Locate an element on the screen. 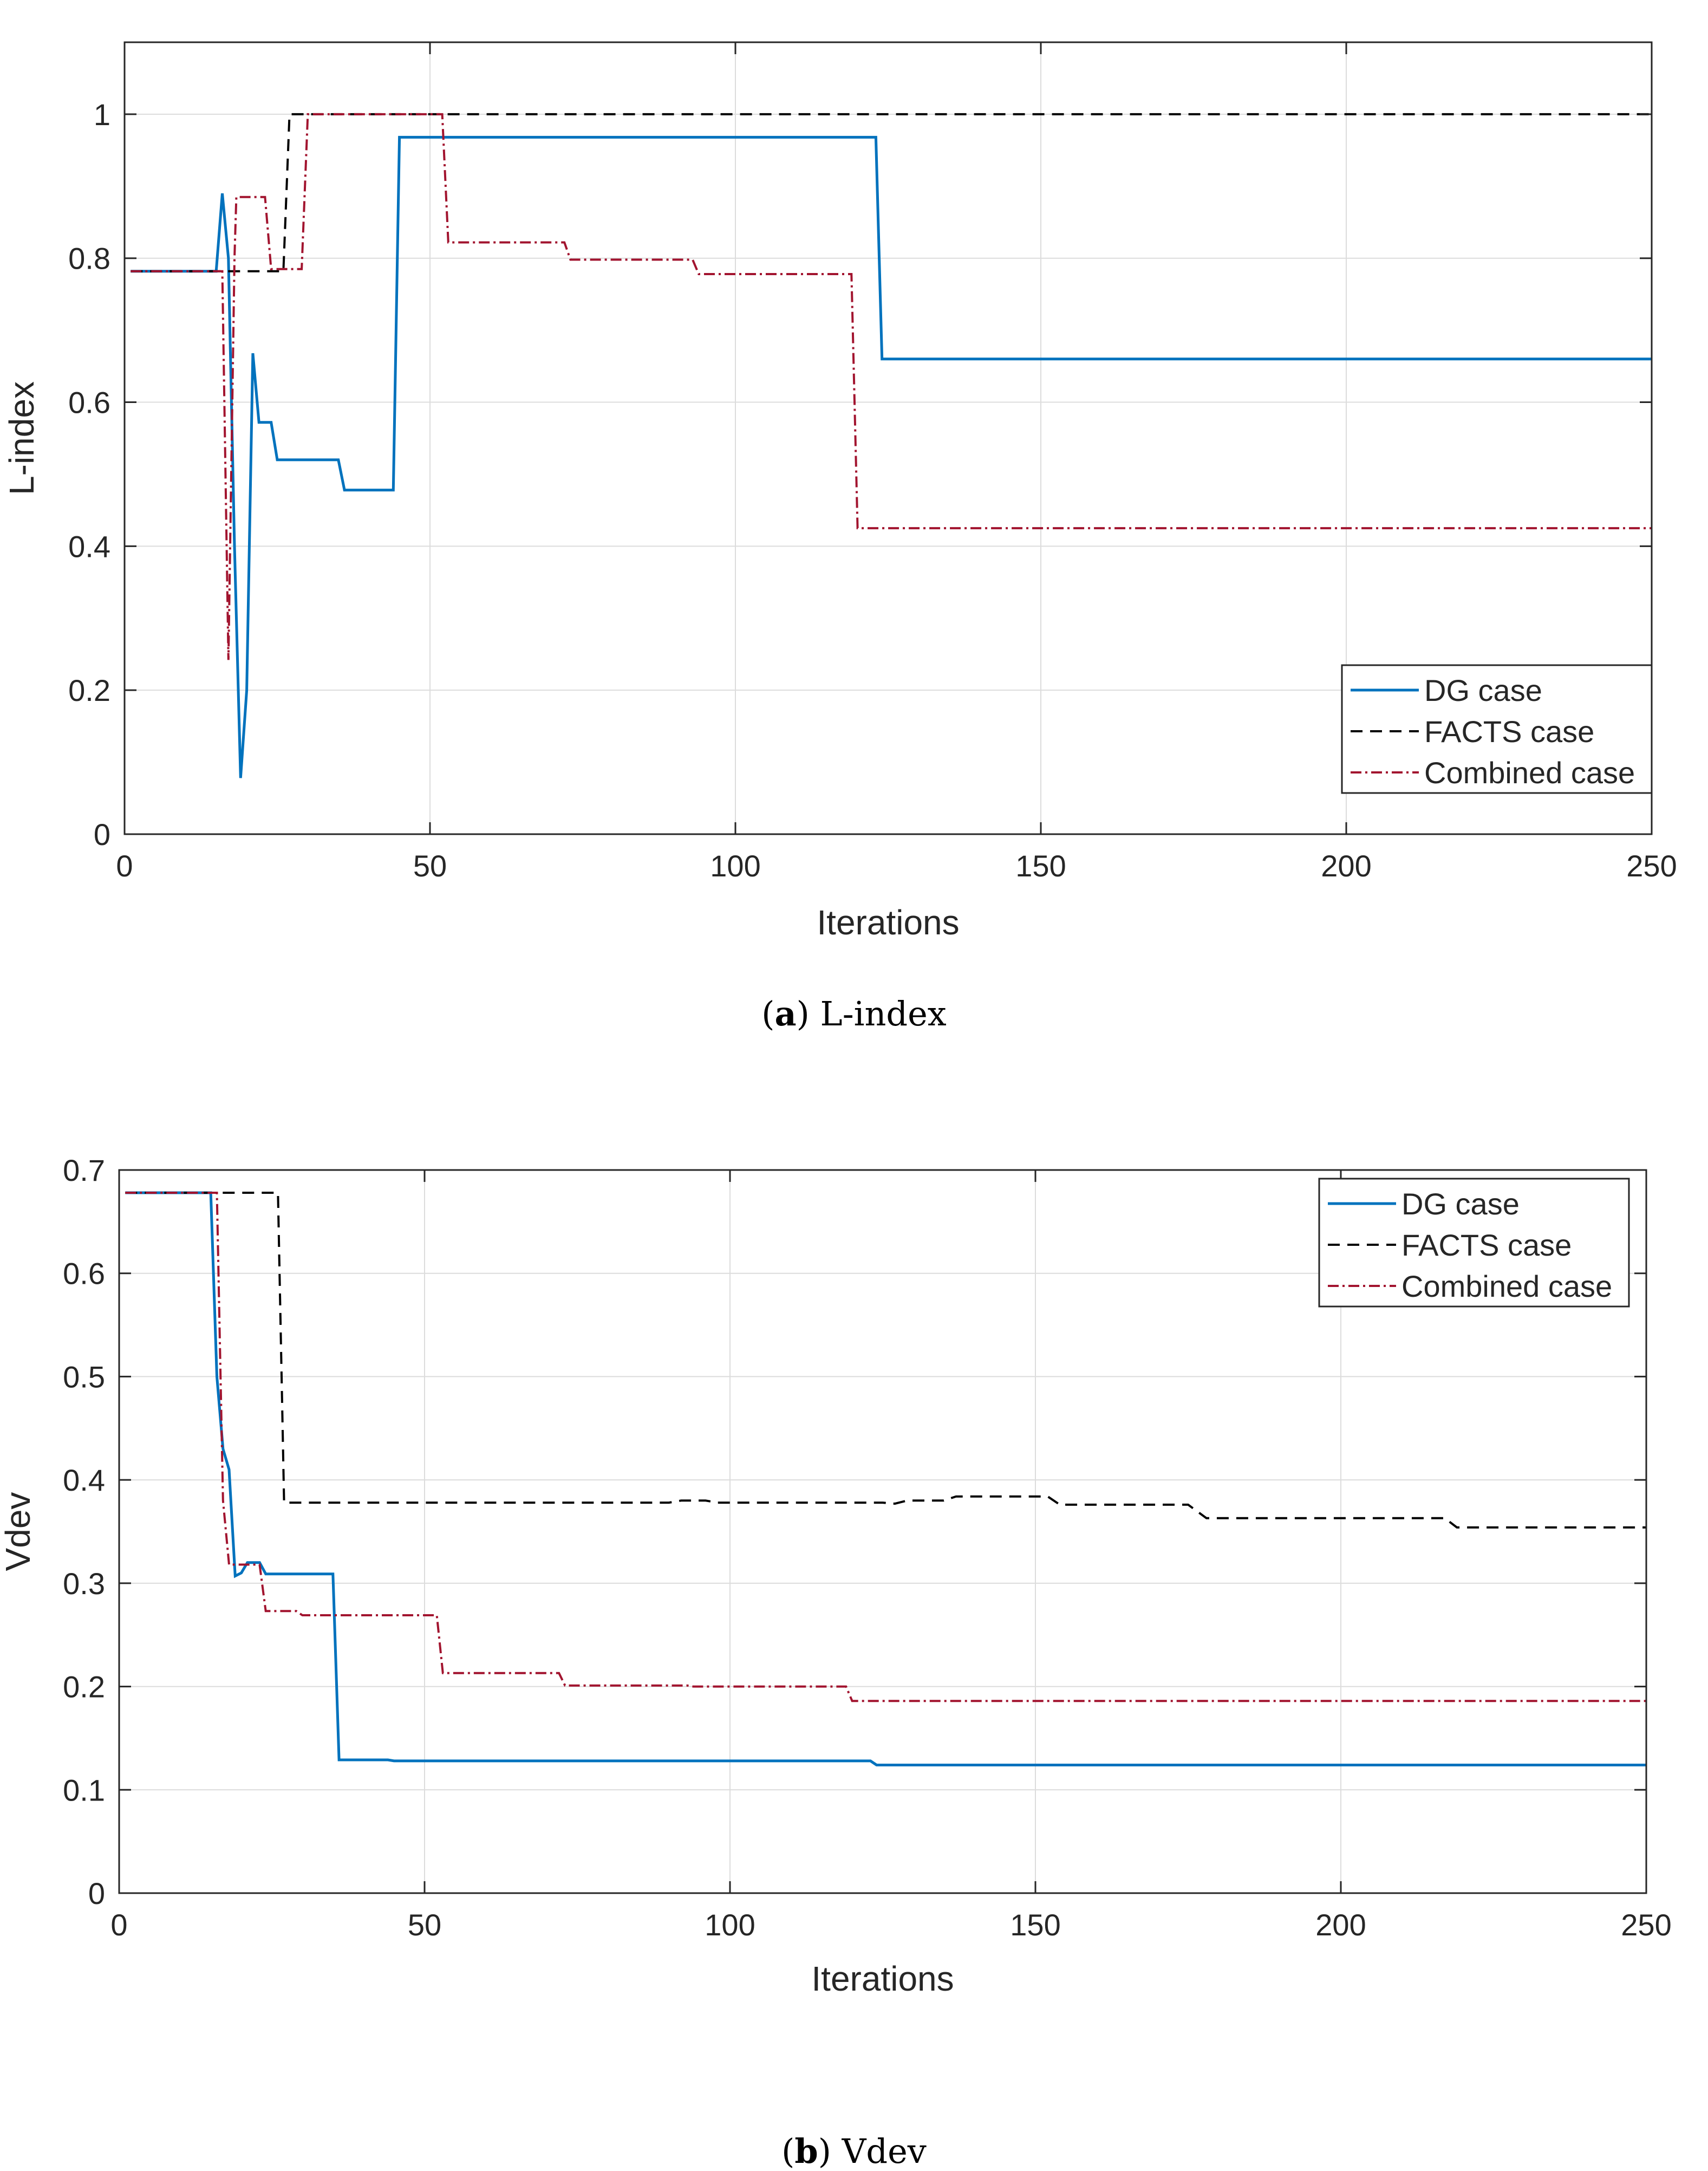  caption-b-letter: b is located at coordinates (806, 2151).